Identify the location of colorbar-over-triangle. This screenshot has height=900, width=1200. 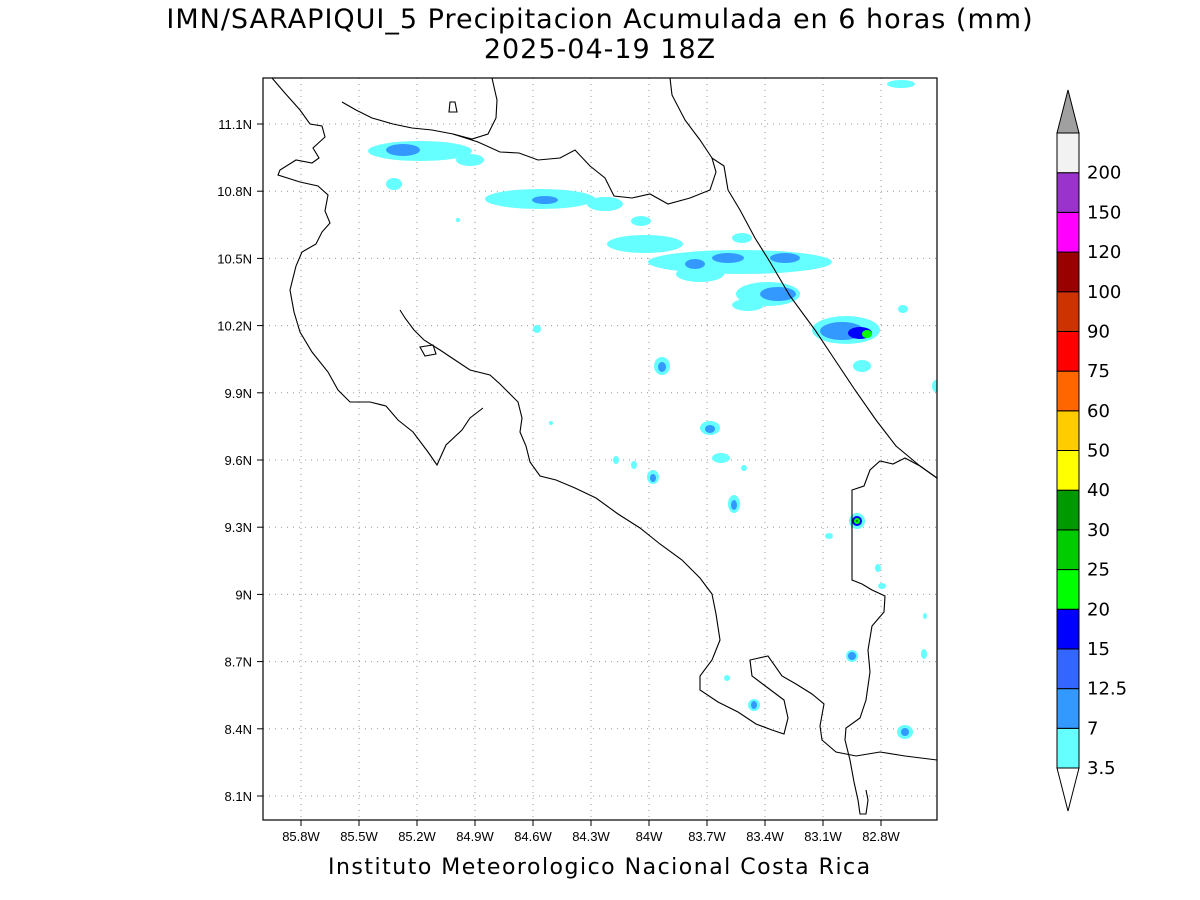
(1068, 111).